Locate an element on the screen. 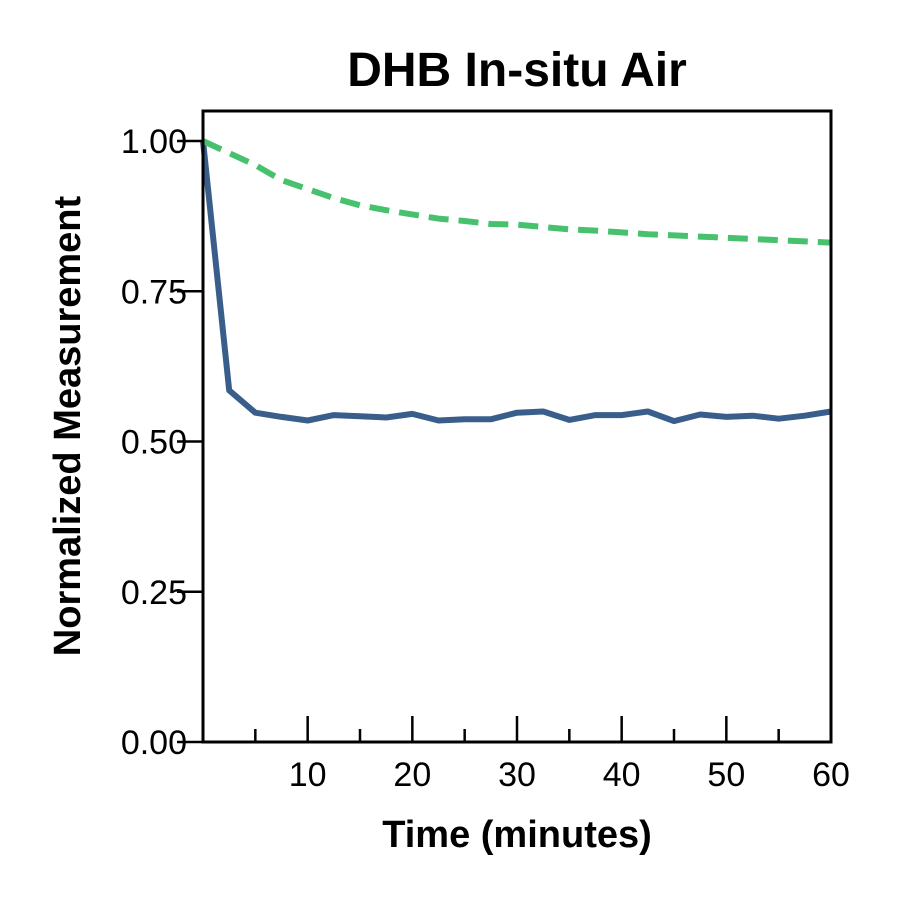 This screenshot has width=900, height=900. x-axis-label: Time (minutes) is located at coordinates (517, 835).